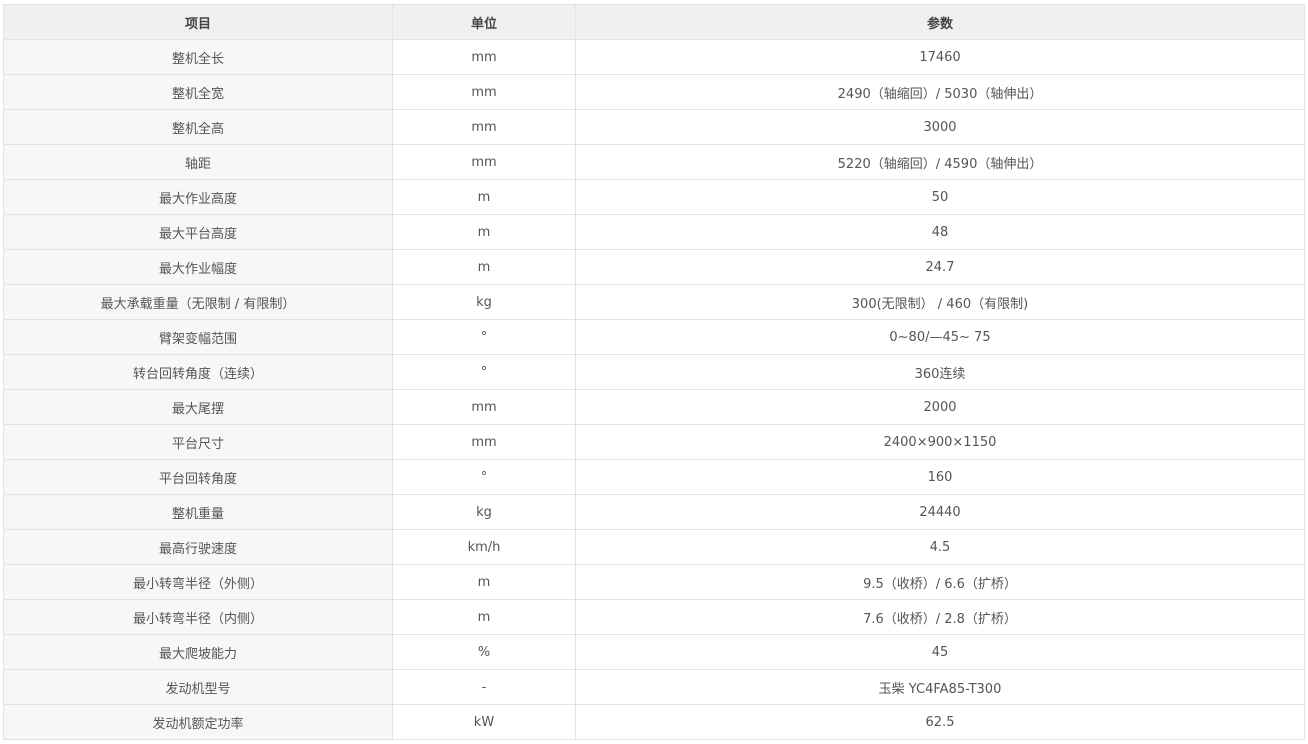  Describe the element at coordinates (198, 617) in the screenshot. I see `cell-item: 最小转弯半径（内侧）` at that location.